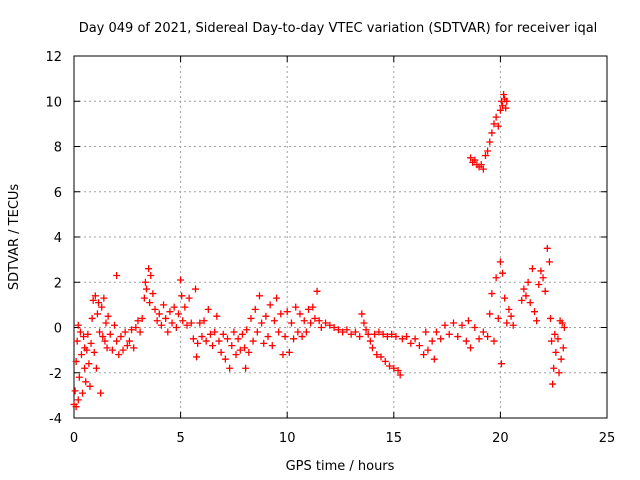 The height and width of the screenshot is (480, 640). Describe the element at coordinates (180, 438) in the screenshot. I see `x-tick-label: 5` at that location.